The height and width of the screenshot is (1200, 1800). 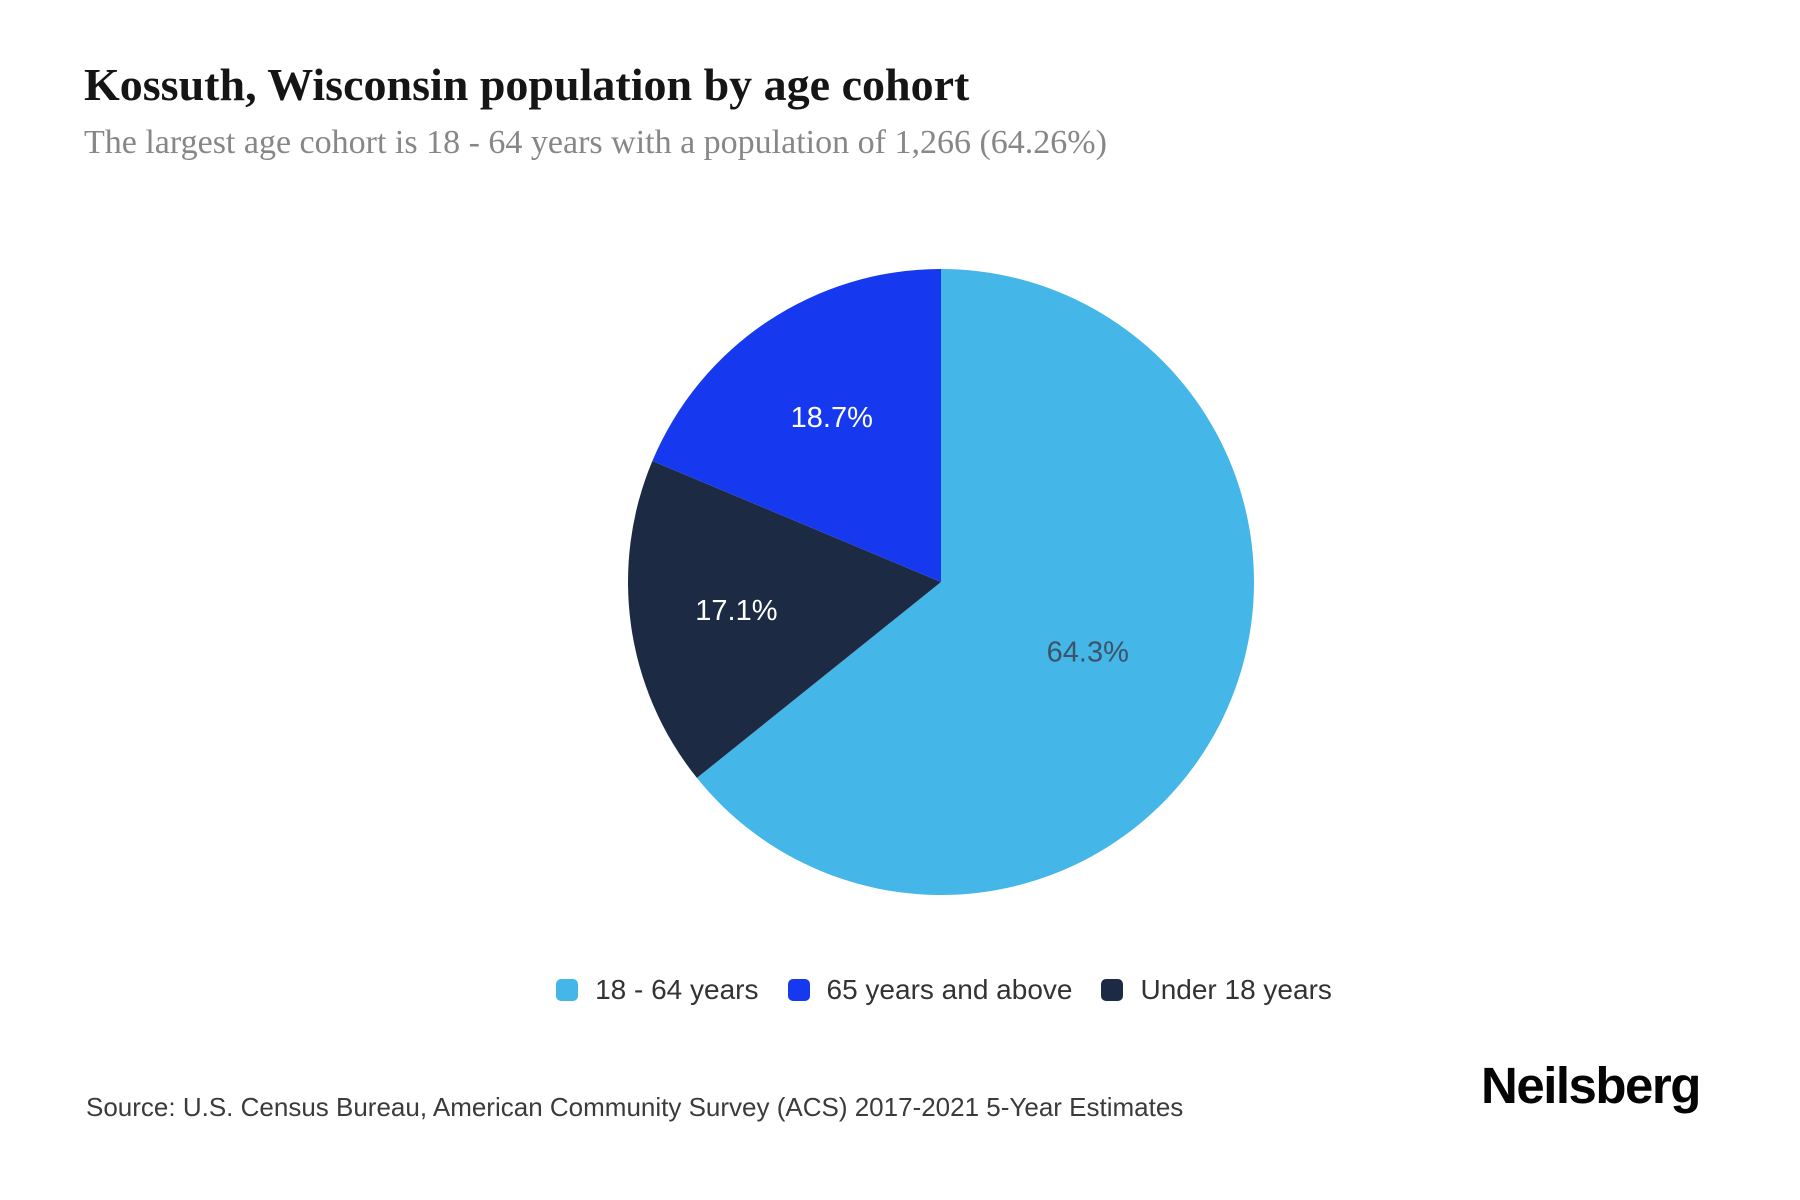 I want to click on legend-label-18-64-years: 18 - 64 years, so click(x=677, y=989).